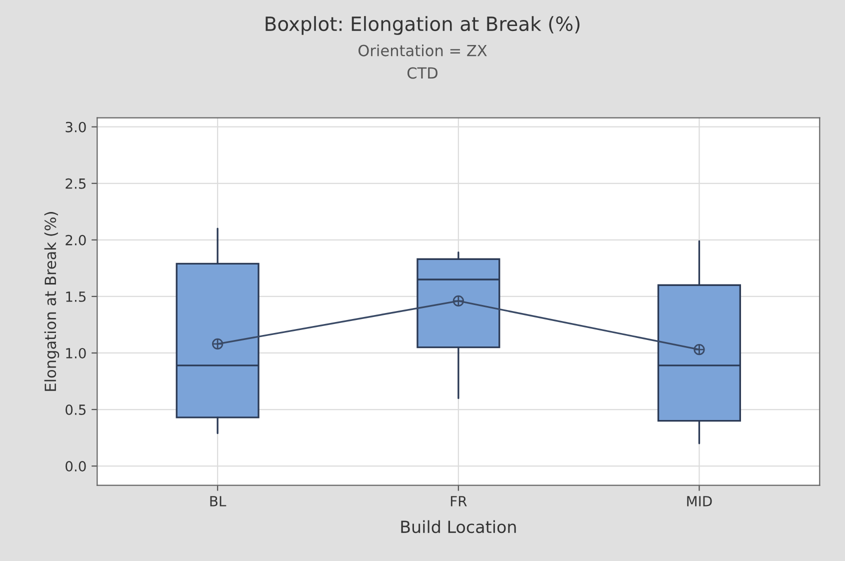  Describe the element at coordinates (76, 127) in the screenshot. I see `y-tick-label: 3.0` at that location.